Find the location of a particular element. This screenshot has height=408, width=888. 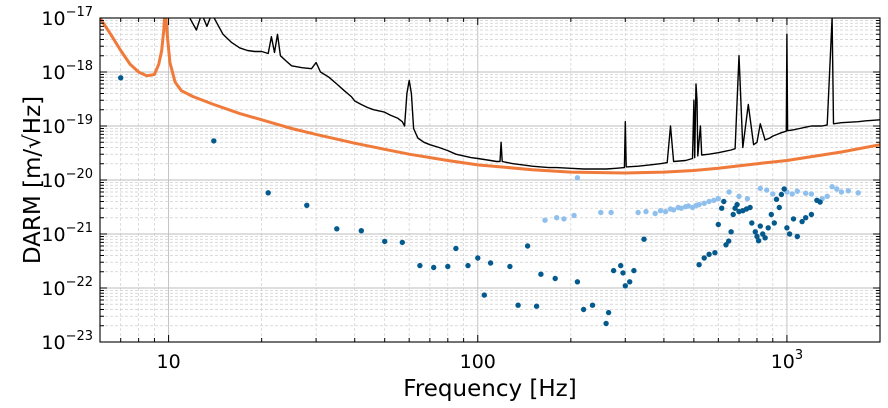

x-tick-label: 10 is located at coordinates (168, 362).